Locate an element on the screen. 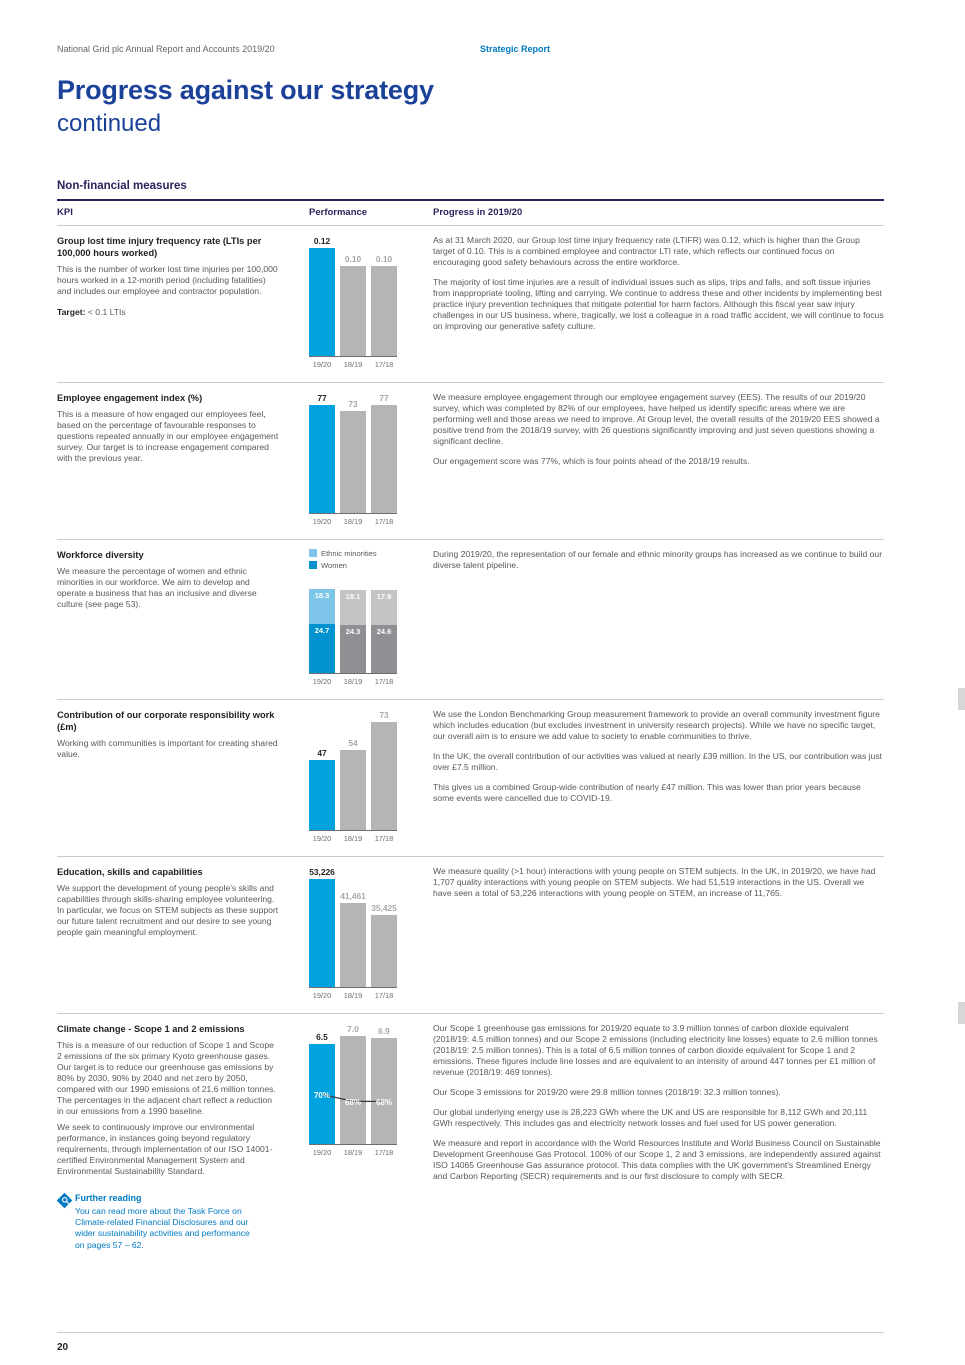 The width and height of the screenshot is (965, 1365). performance-cell: 0.12 0.10 0.10 19/20 18/19 17/18 is located at coordinates (364, 302).